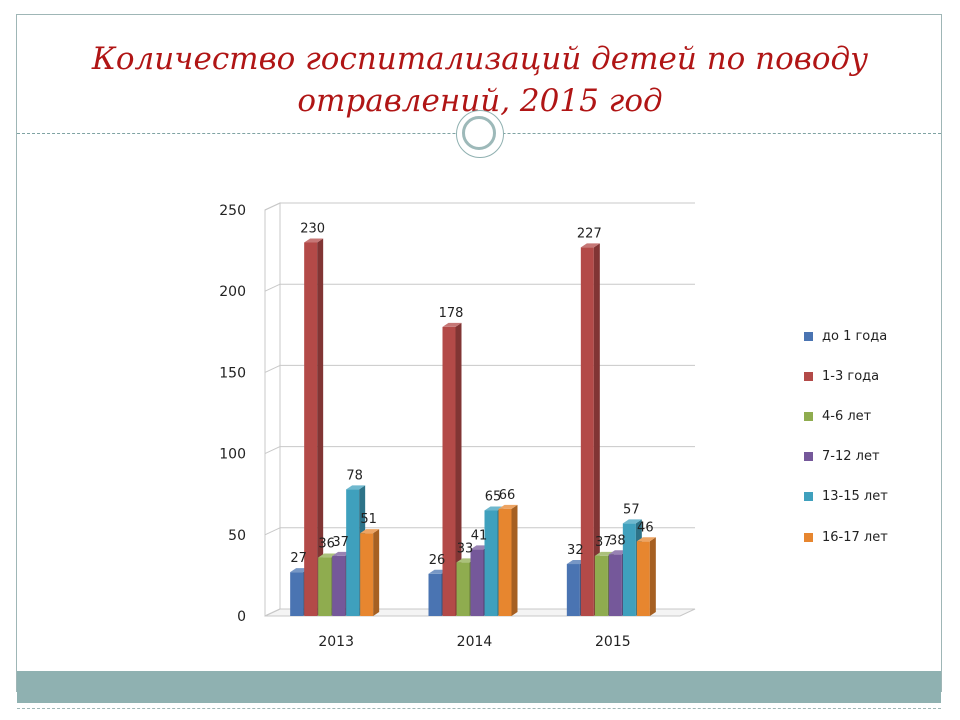 Image resolution: width=960 pixels, height=720 pixels. I want to click on data-label: 41, so click(479, 535).